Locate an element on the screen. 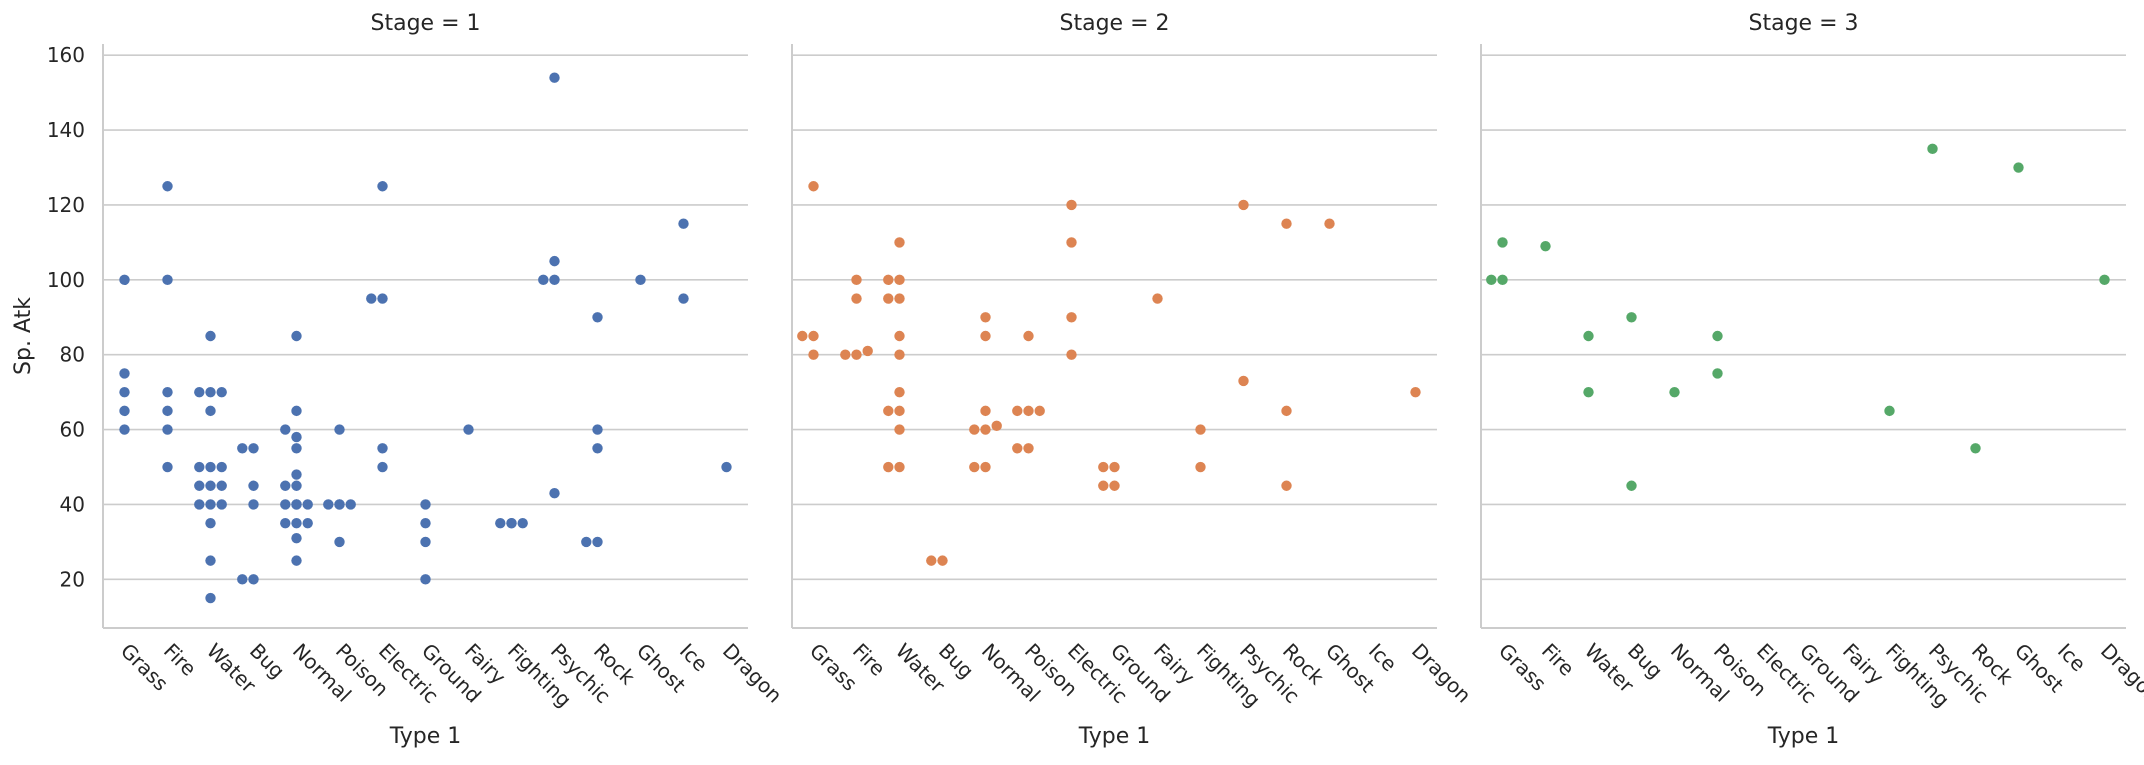 The width and height of the screenshot is (2144, 765). y-tick-label: 160 is located at coordinates (66, 55).